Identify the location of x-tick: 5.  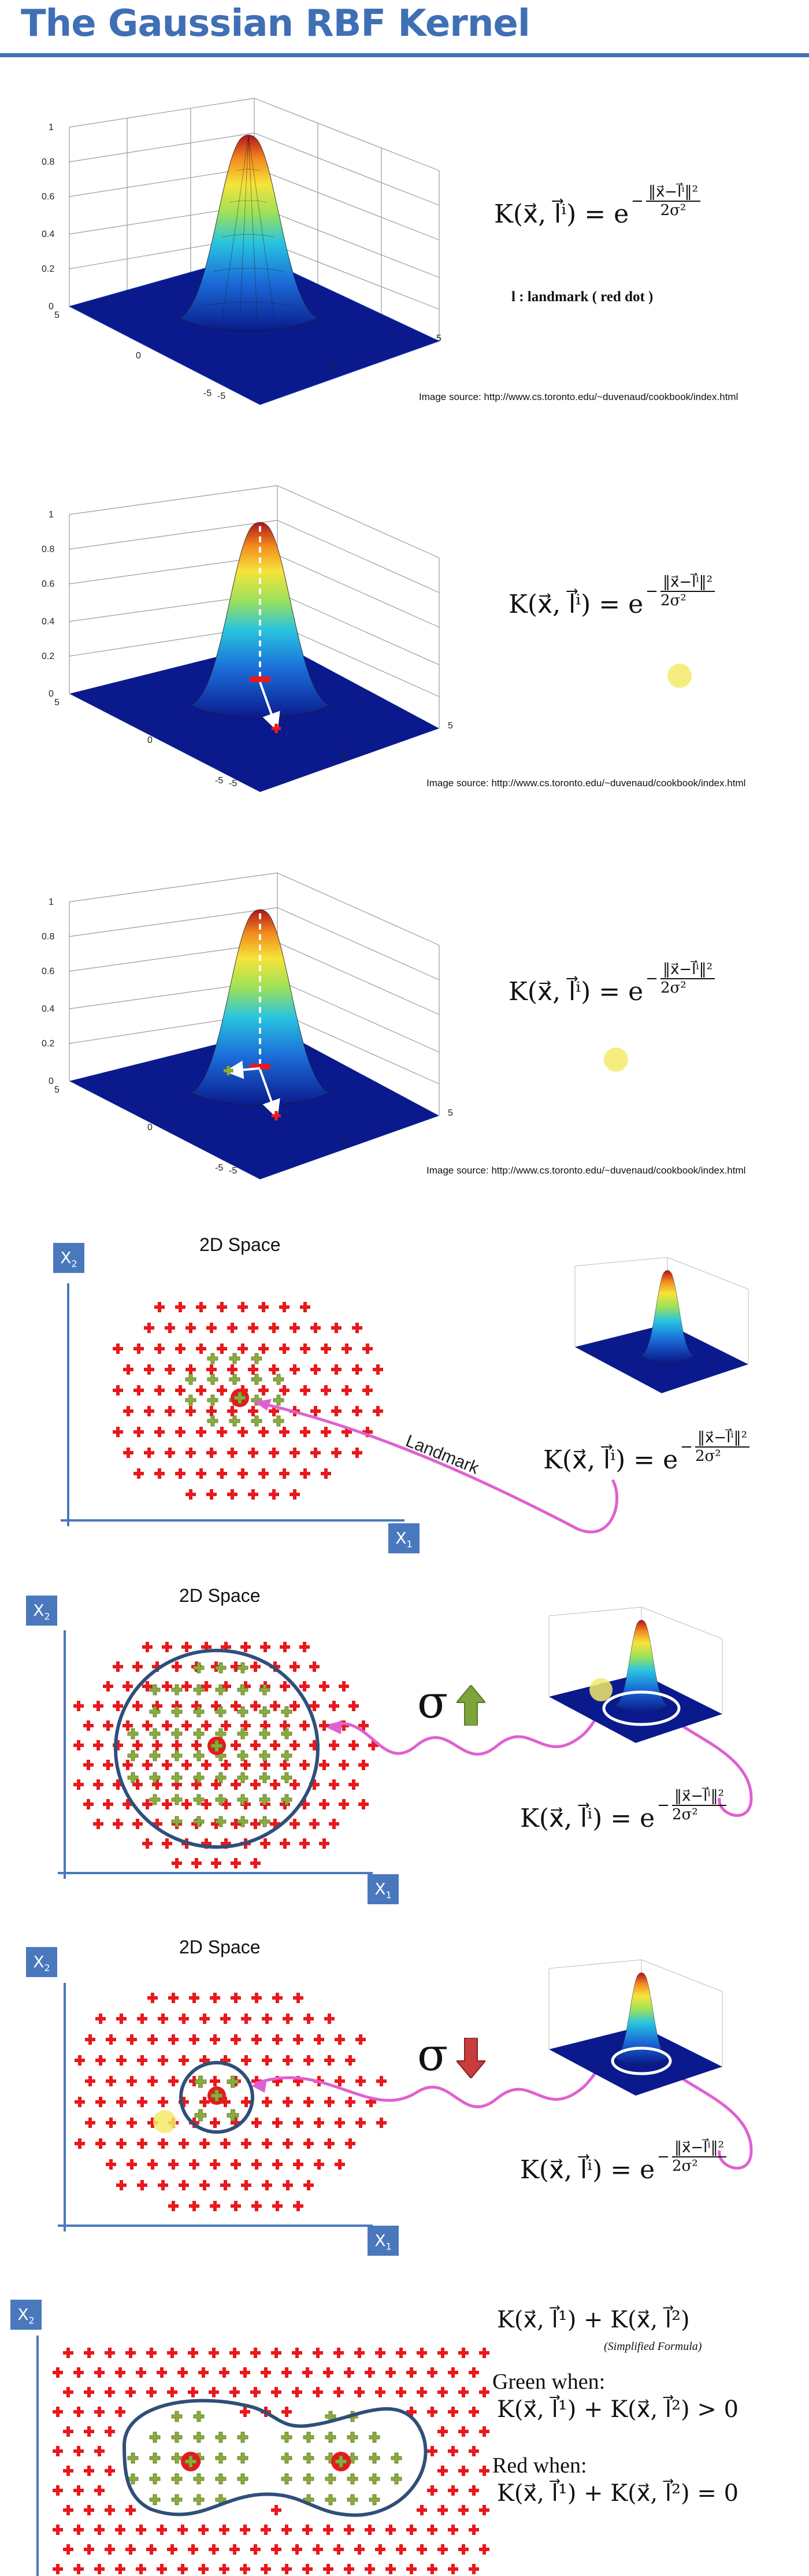
(438, 338).